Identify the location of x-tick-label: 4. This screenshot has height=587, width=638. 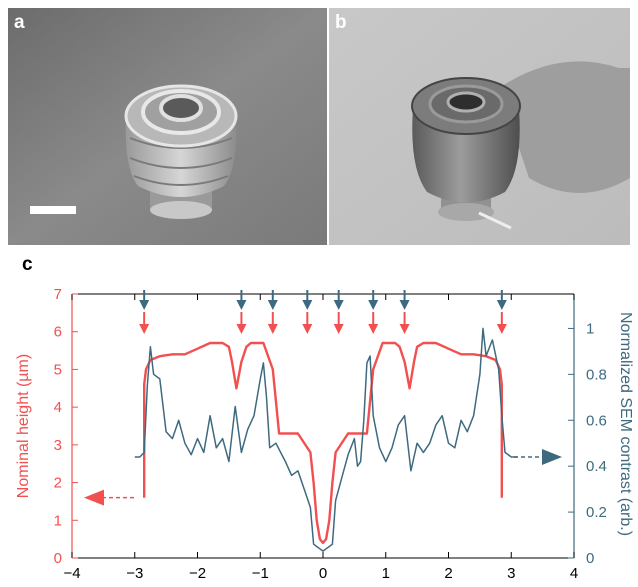
(574, 573).